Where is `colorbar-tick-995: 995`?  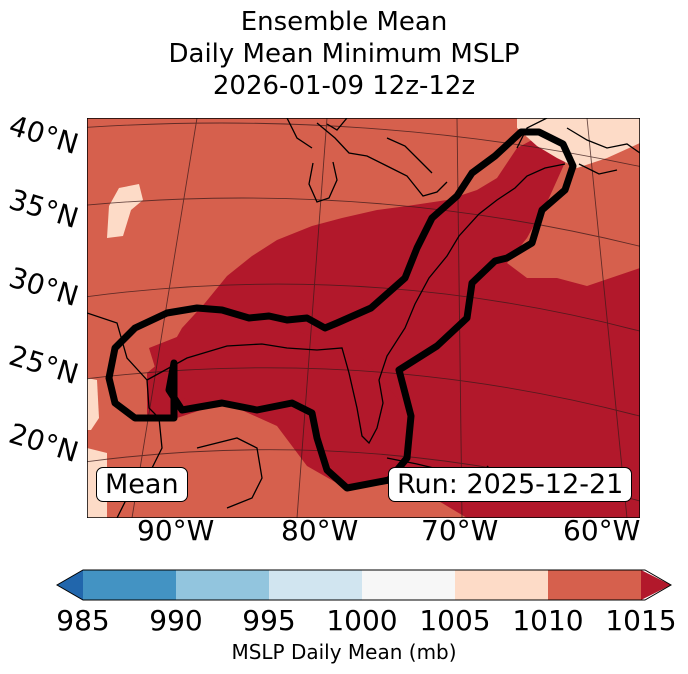
colorbar-tick-995: 995 is located at coordinates (269, 620).